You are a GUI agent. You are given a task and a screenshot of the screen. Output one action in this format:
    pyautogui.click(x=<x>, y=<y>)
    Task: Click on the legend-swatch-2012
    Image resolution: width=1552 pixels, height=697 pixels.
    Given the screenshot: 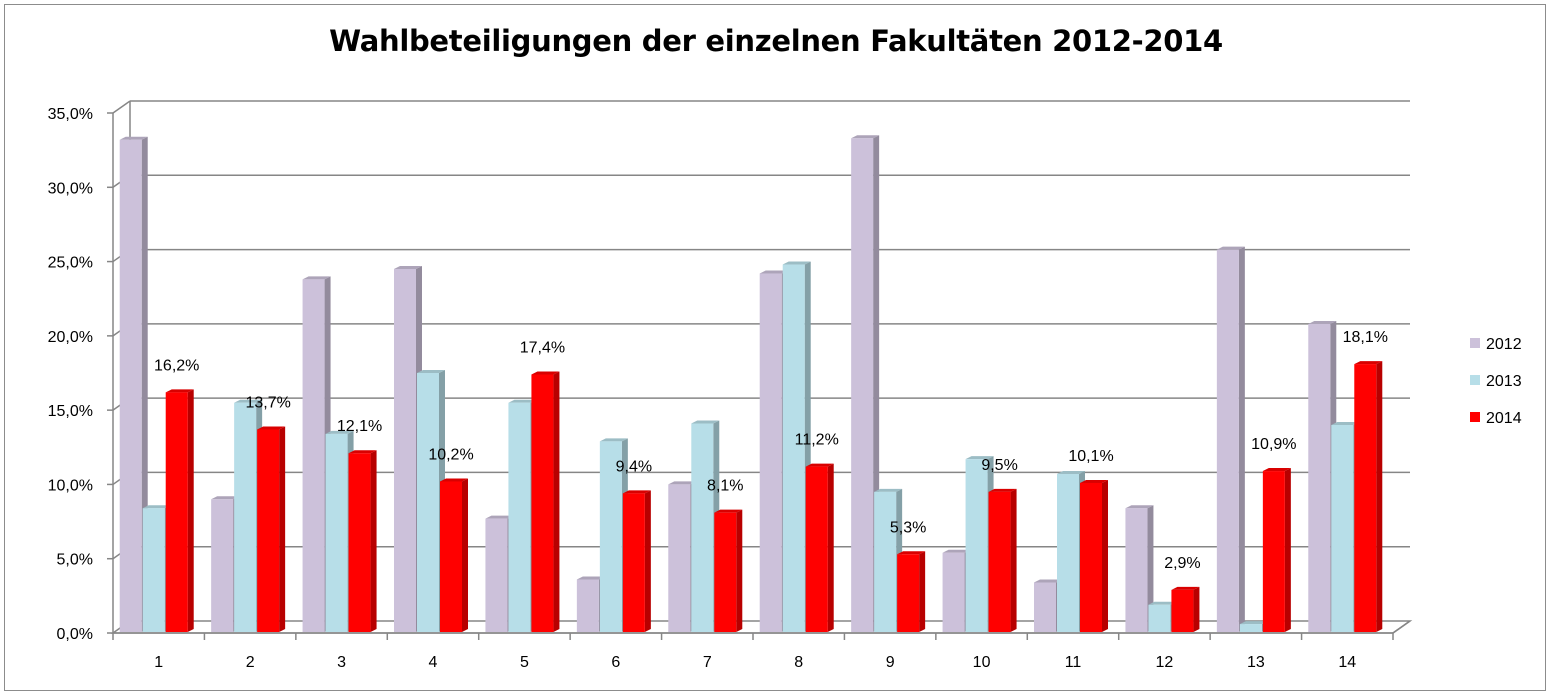 What is the action you would take?
    pyautogui.click(x=1475, y=343)
    